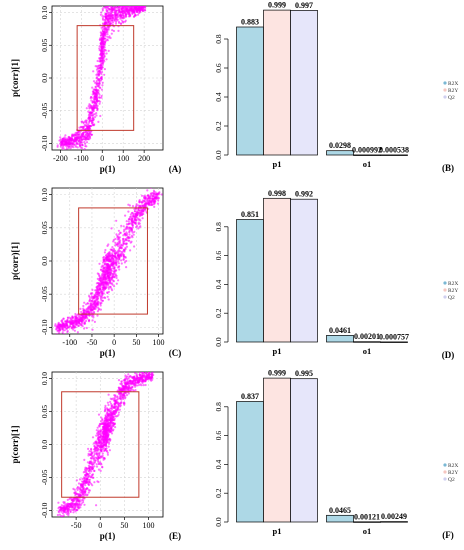  I want to click on bar-value-label: 0.999, so click(277, 5).